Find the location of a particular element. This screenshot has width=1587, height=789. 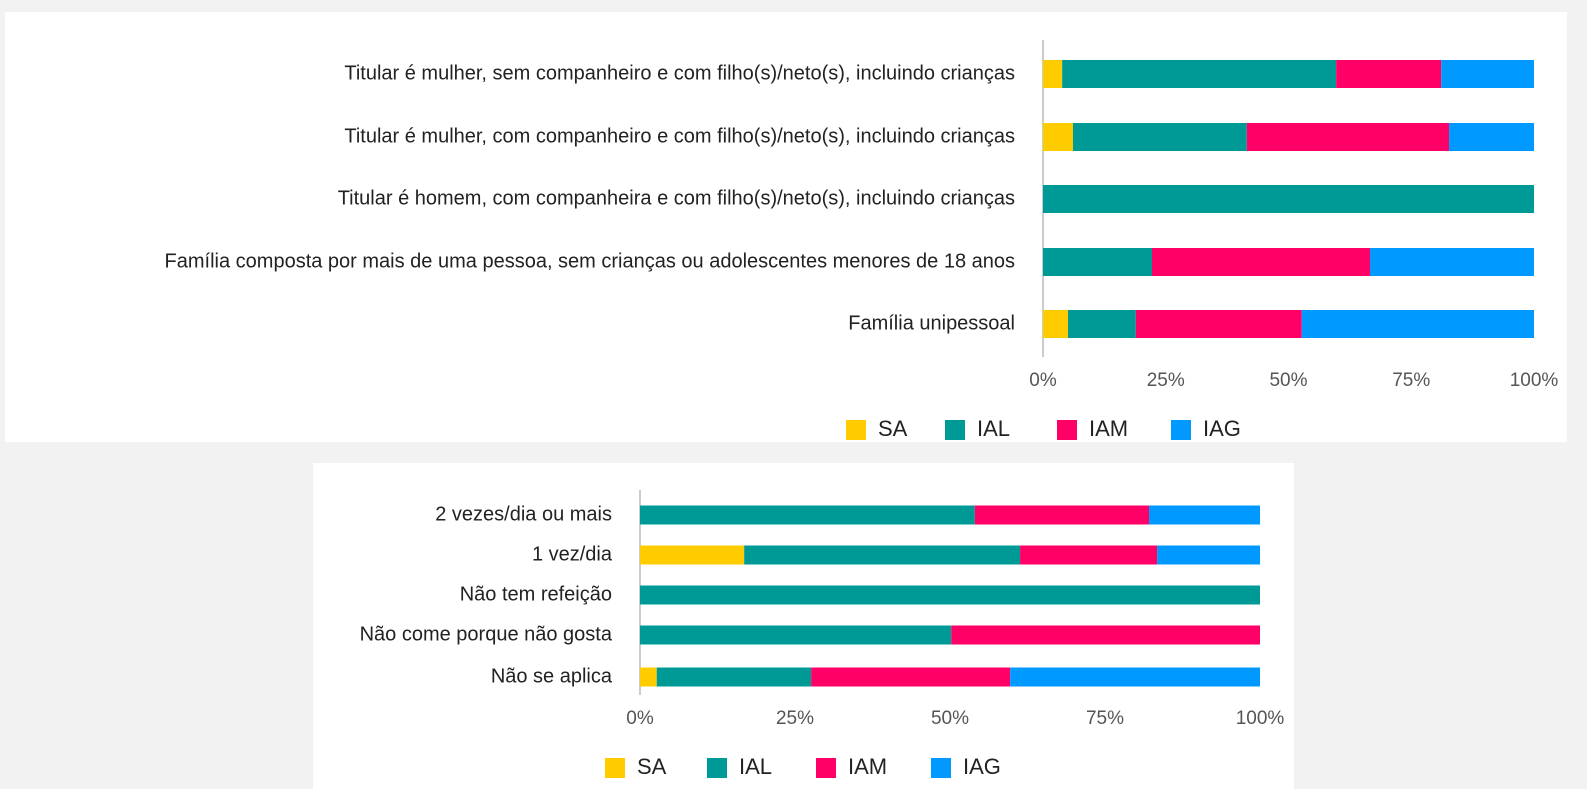

category-label: Não tem refeição is located at coordinates (536, 594).